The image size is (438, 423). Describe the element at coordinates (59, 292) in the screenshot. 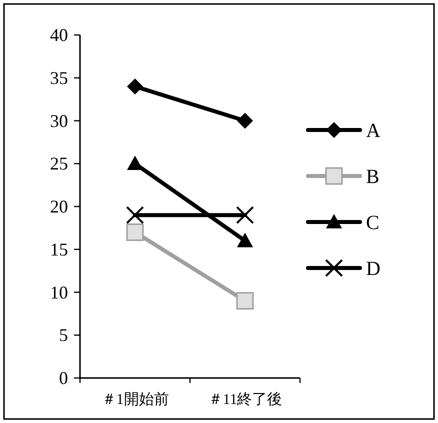

I see `y-tick-label: 10` at that location.